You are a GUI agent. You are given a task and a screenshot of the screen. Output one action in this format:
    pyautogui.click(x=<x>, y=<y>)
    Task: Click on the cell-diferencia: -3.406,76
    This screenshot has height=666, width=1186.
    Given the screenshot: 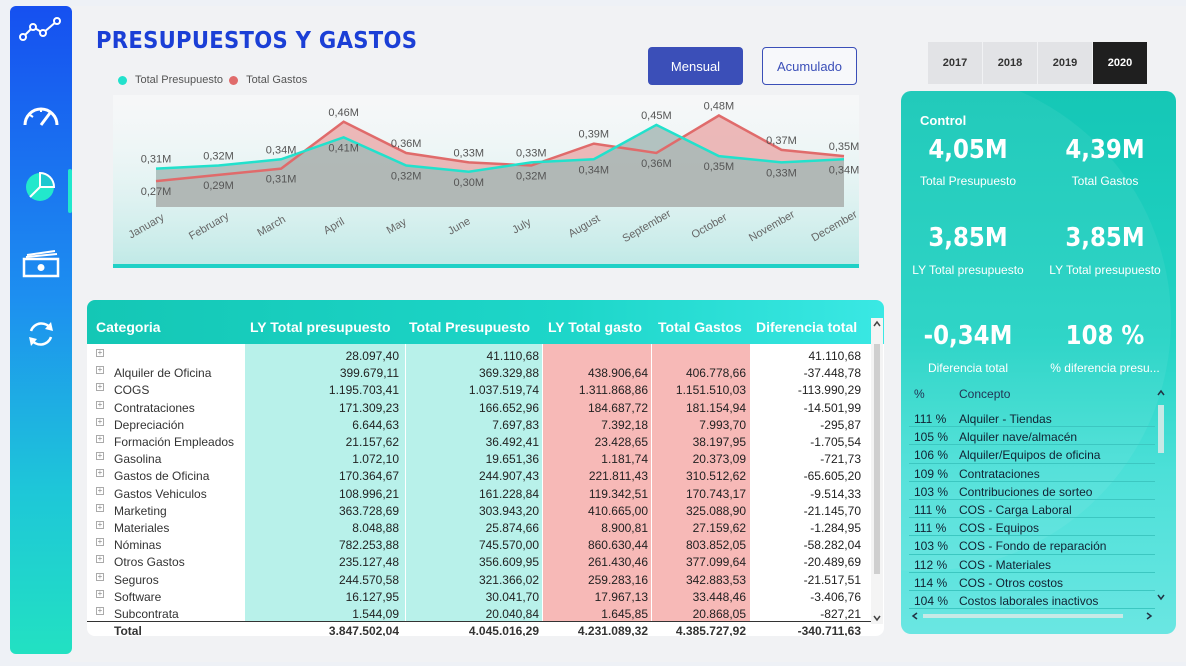 What is the action you would take?
    pyautogui.click(x=835, y=596)
    